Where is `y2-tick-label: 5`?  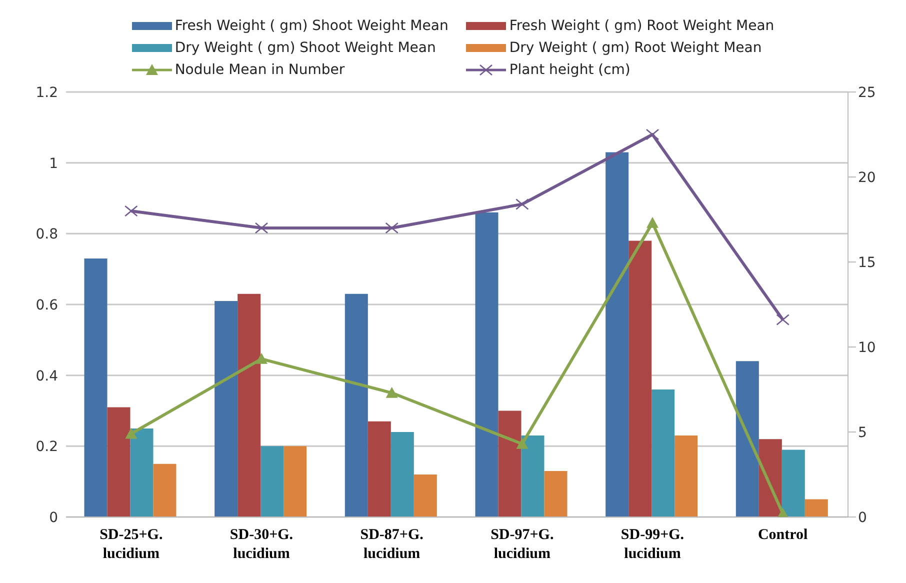 y2-tick-label: 5 is located at coordinates (862, 432).